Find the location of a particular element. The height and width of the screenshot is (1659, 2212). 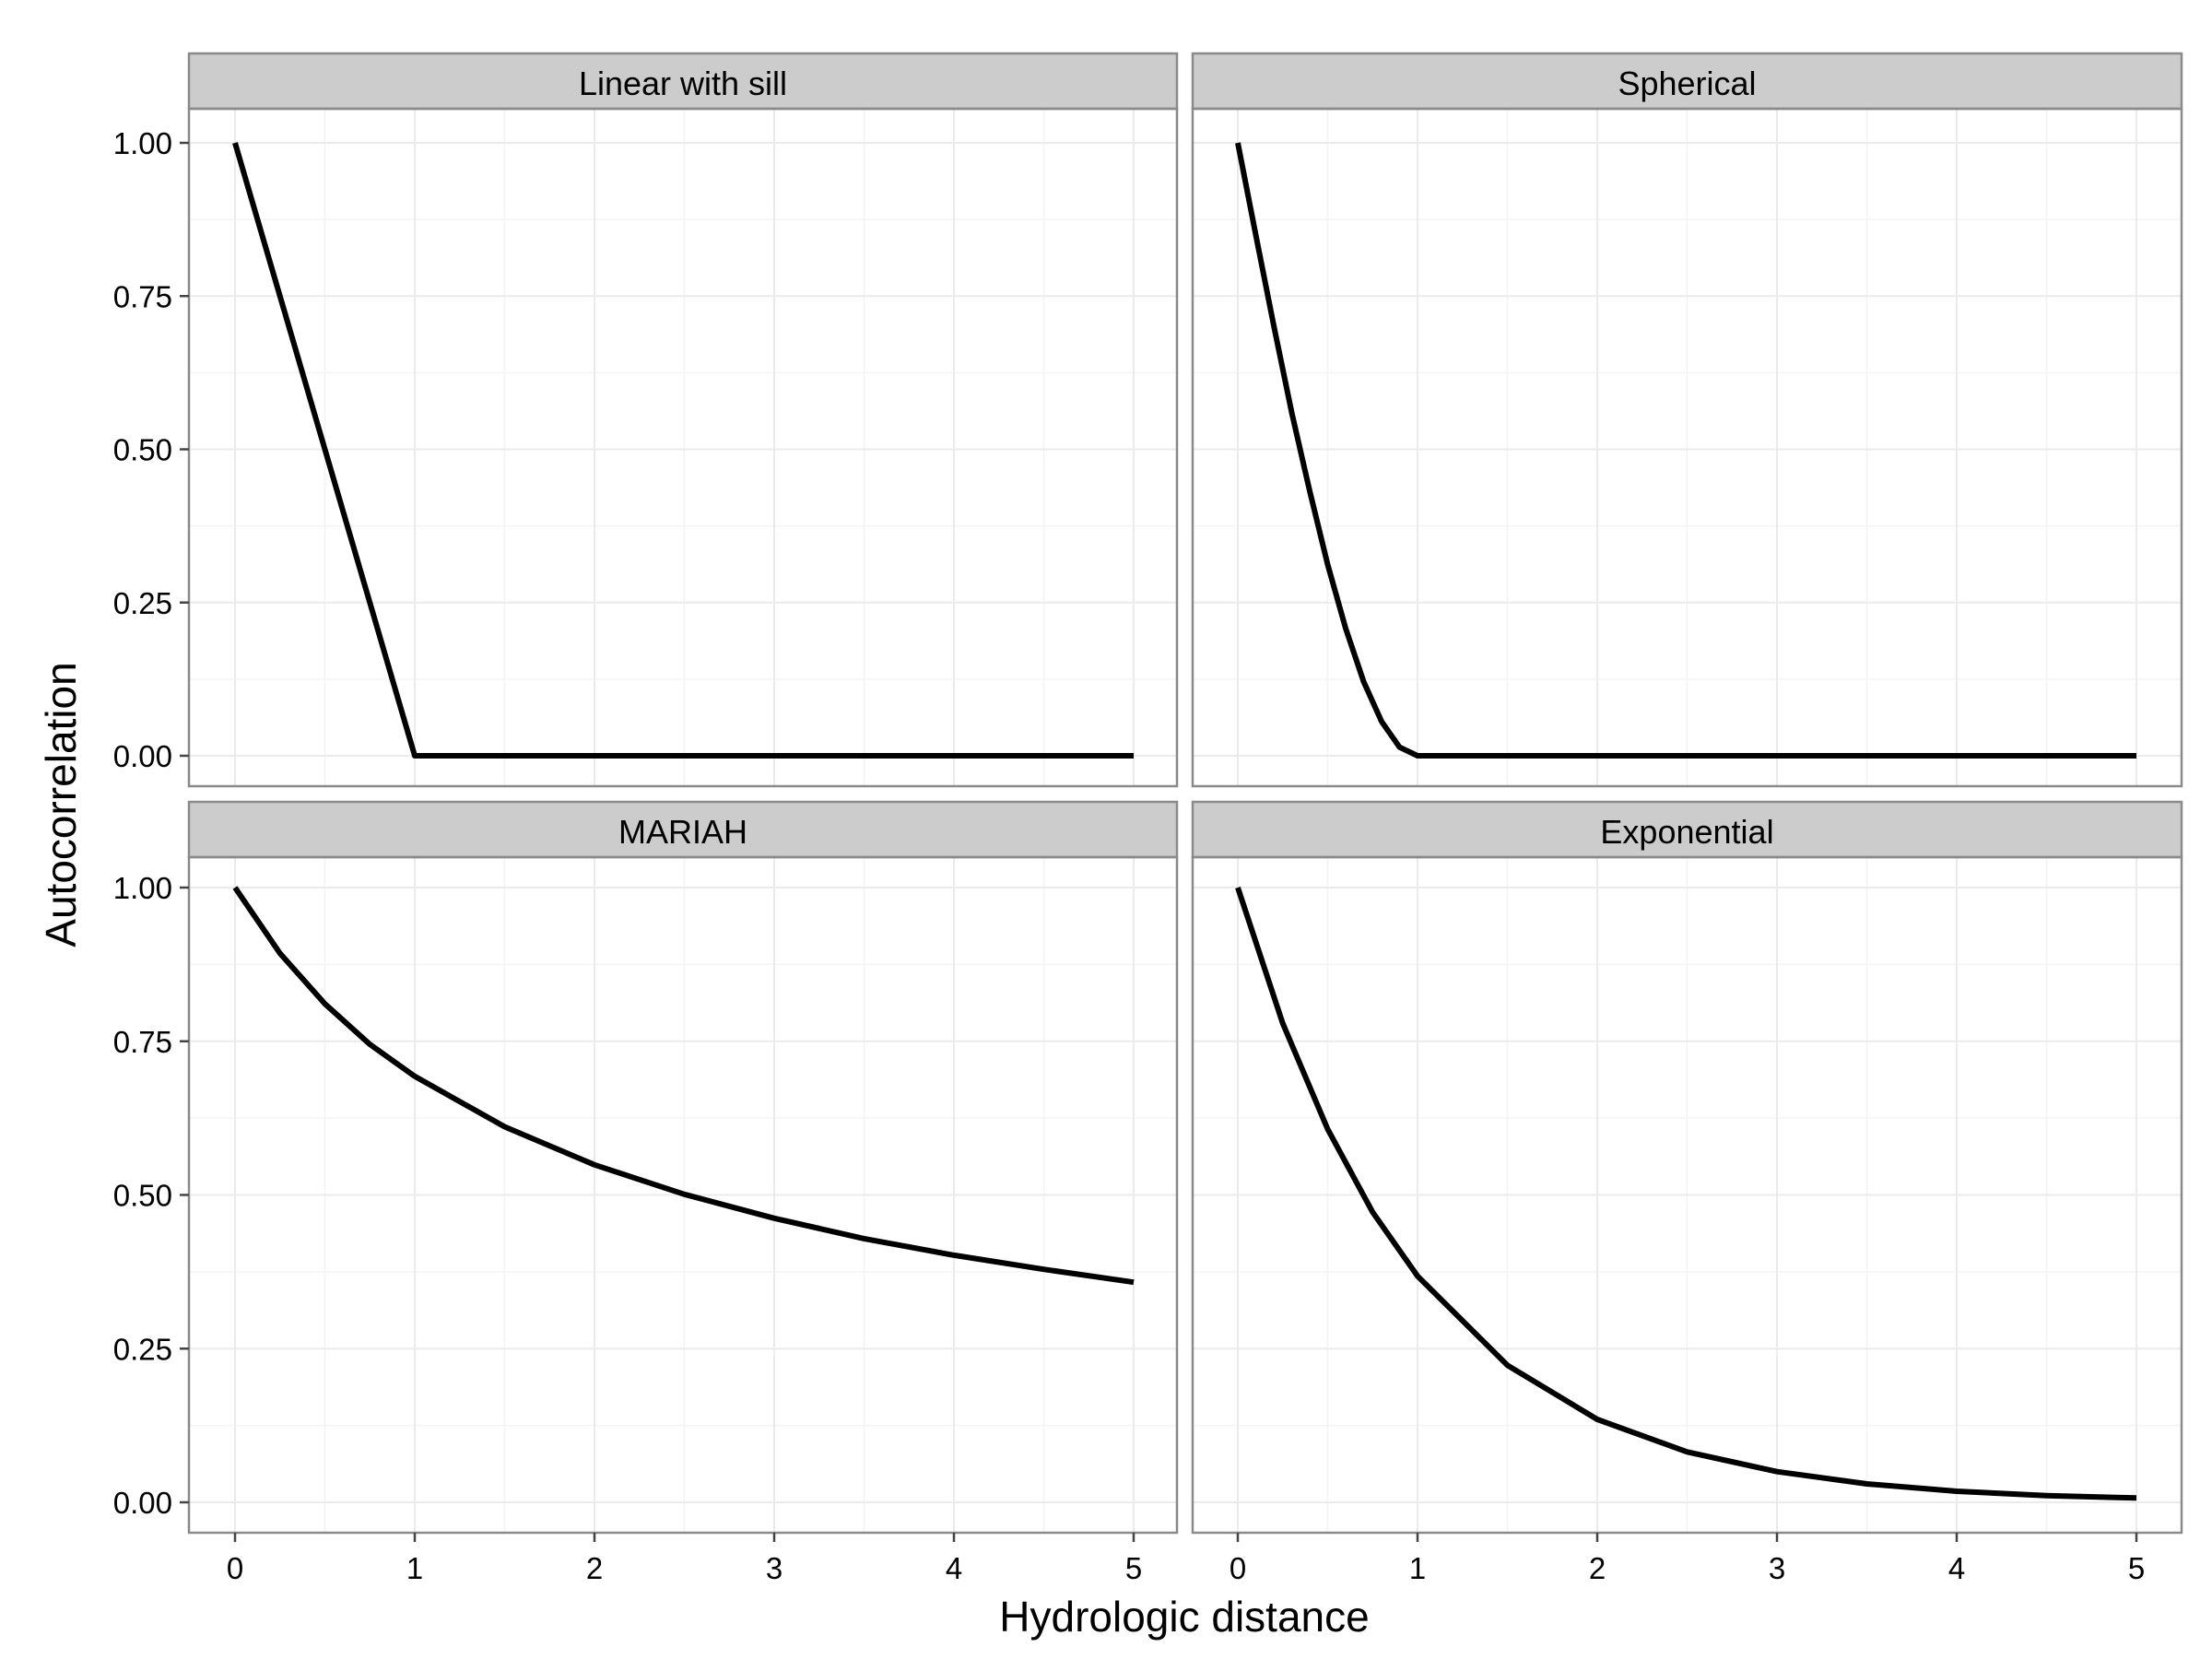

strip-label: Spherical is located at coordinates (1687, 83).